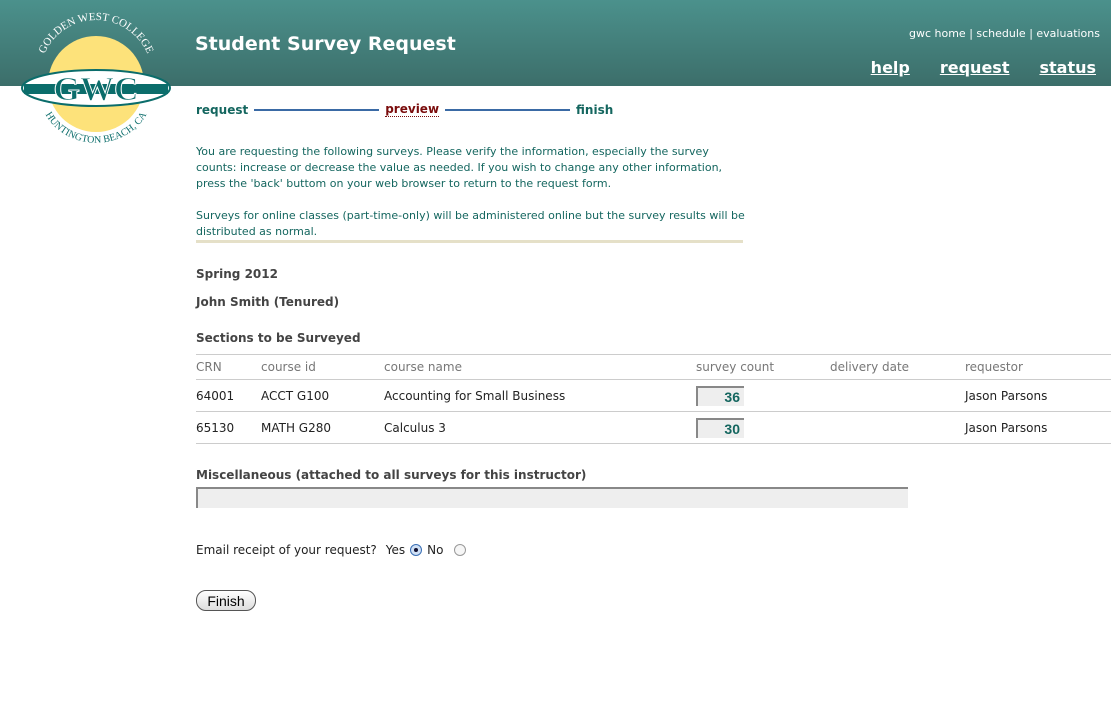  I want to click on course-name: Calculus 3, so click(540, 427).